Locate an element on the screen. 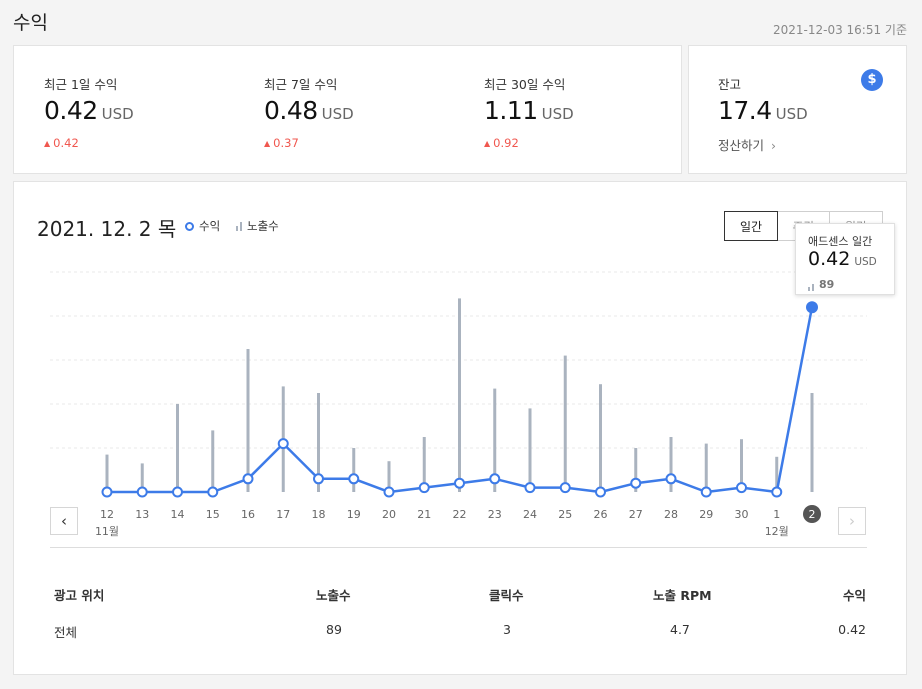  x-tick-label: 18 is located at coordinates (319, 514).